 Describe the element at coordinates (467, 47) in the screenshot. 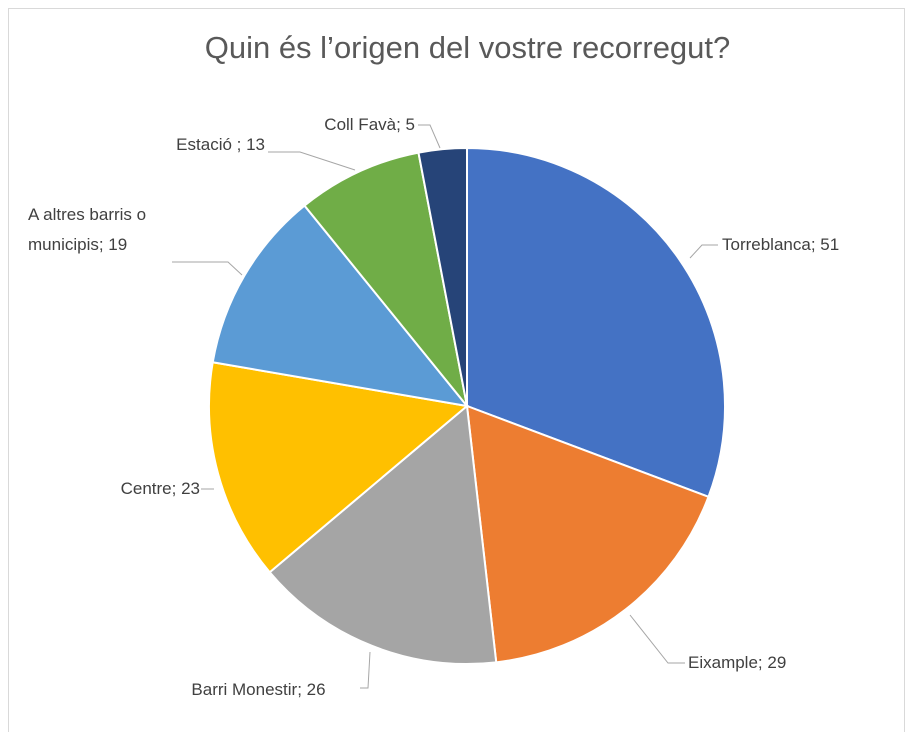

I see `chart-title: Quin és l’origen del vostre recorregut?` at that location.